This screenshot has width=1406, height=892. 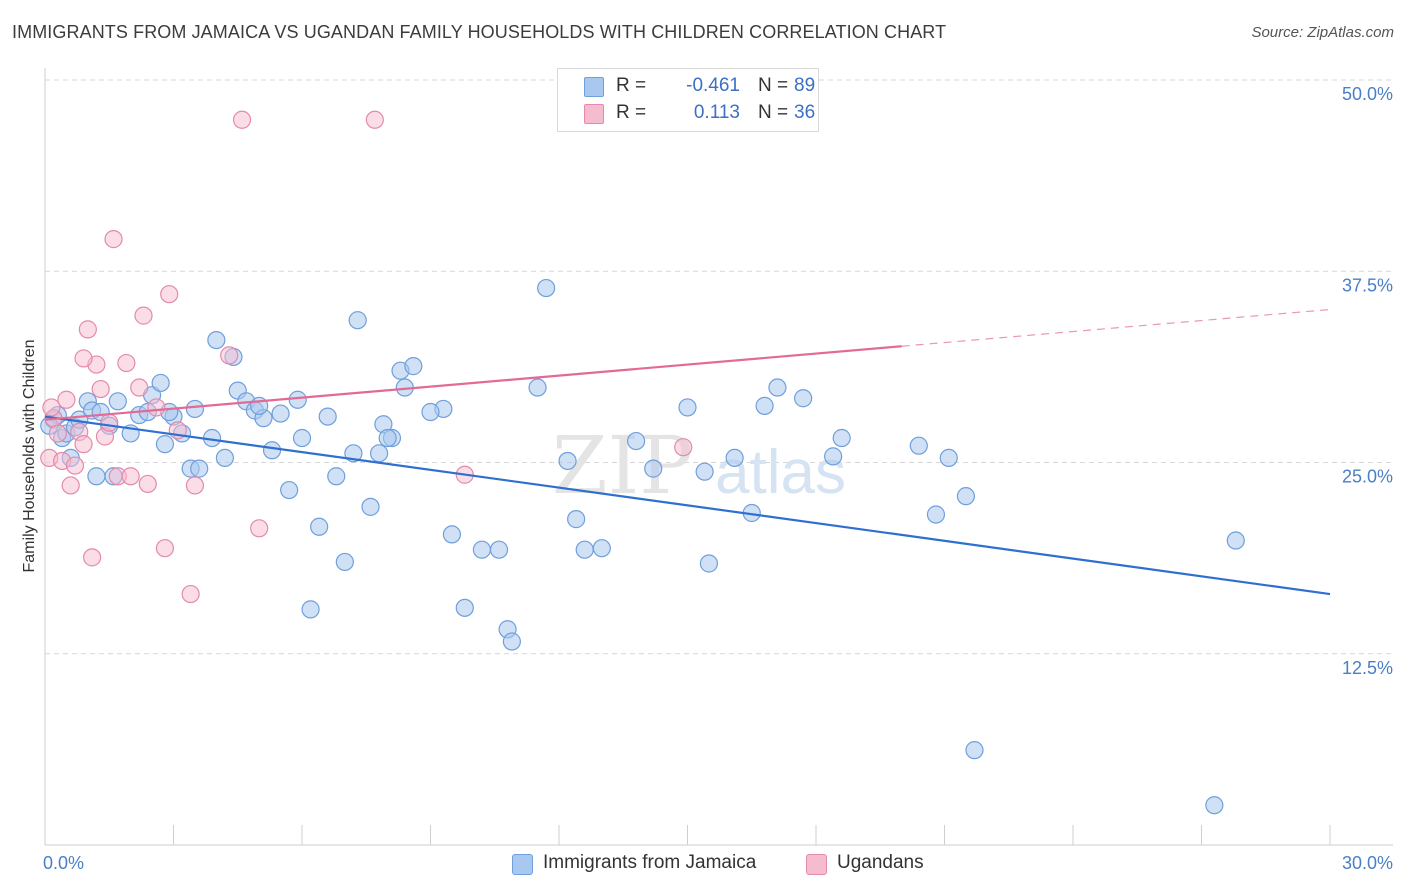 What do you see at coordinates (713, 85) in the screenshot?
I see `legend-r-value: -0.461` at bounding box center [713, 85].